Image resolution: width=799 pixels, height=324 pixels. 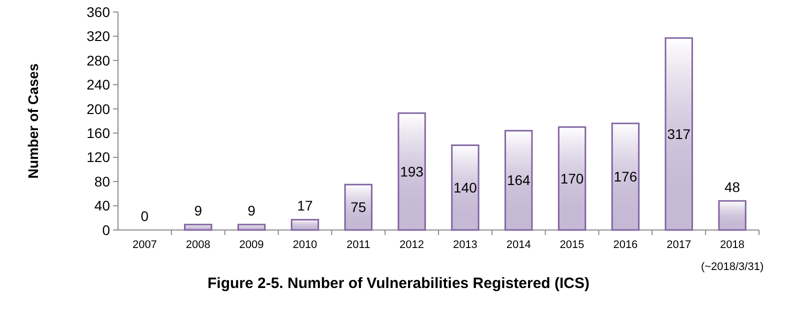 What do you see at coordinates (625, 245) in the screenshot?
I see `x-tick-label: 2016` at bounding box center [625, 245].